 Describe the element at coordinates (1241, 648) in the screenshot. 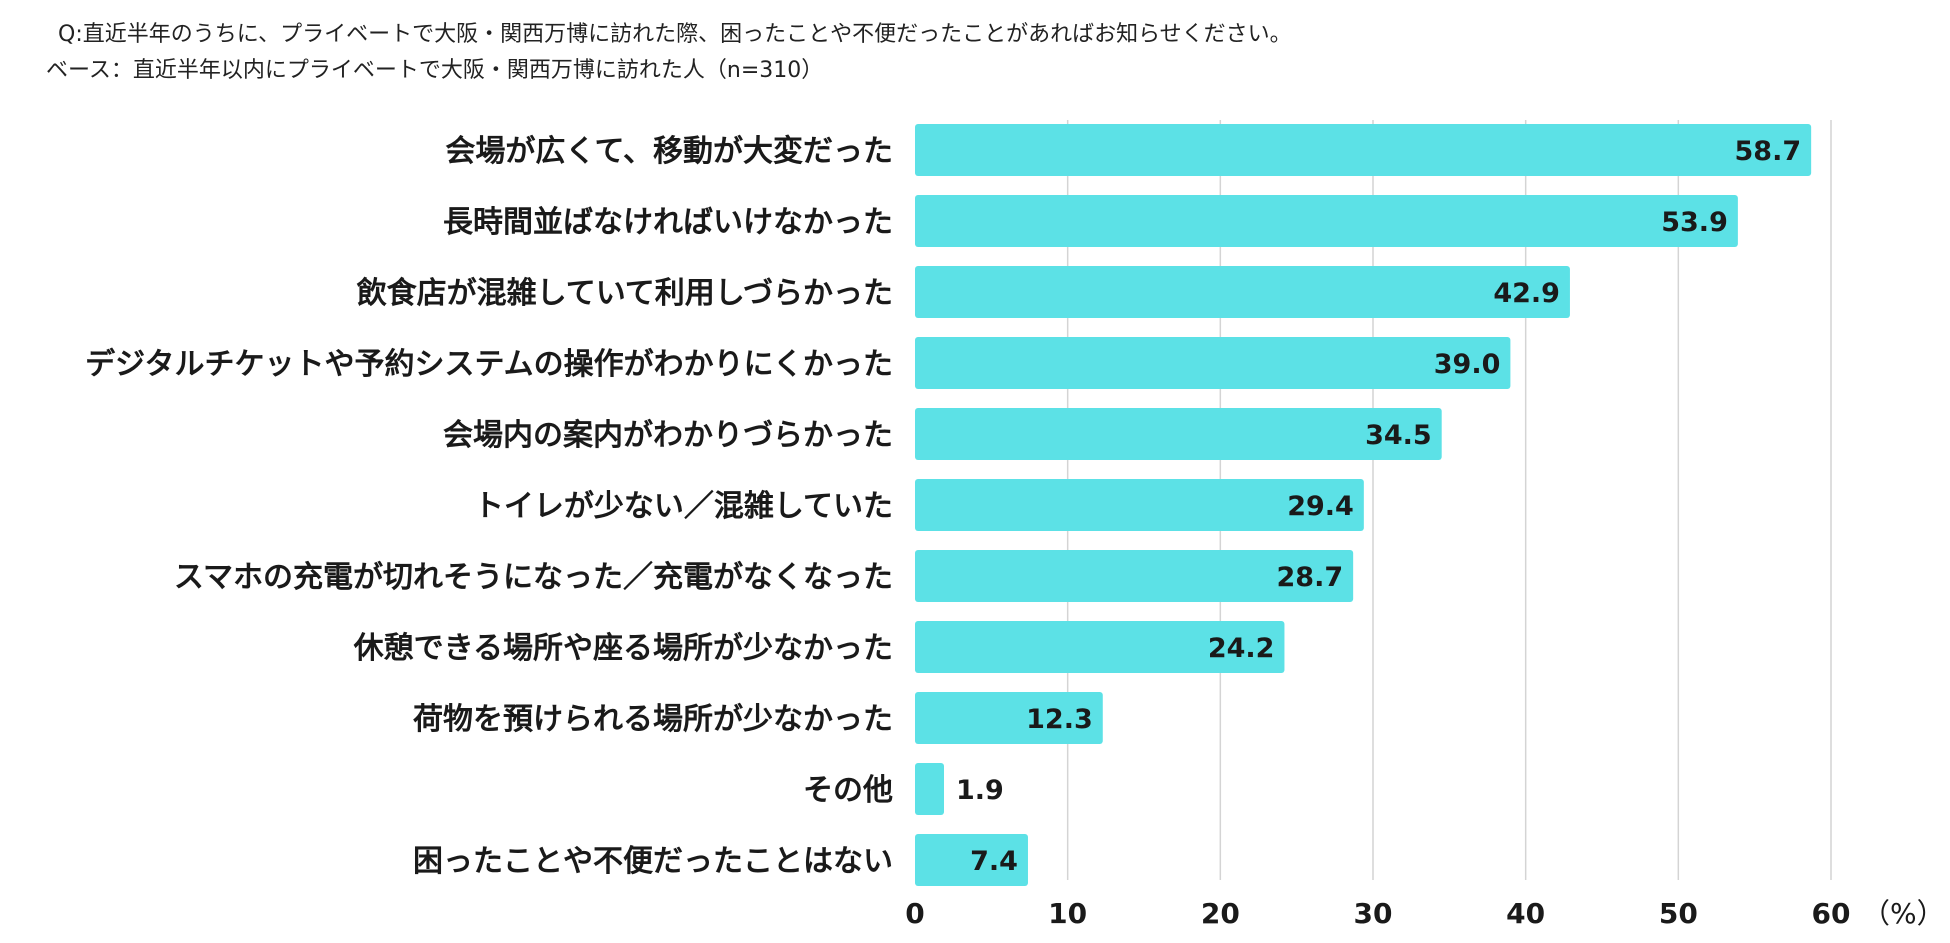

I see `value-label-8: 24.2` at that location.